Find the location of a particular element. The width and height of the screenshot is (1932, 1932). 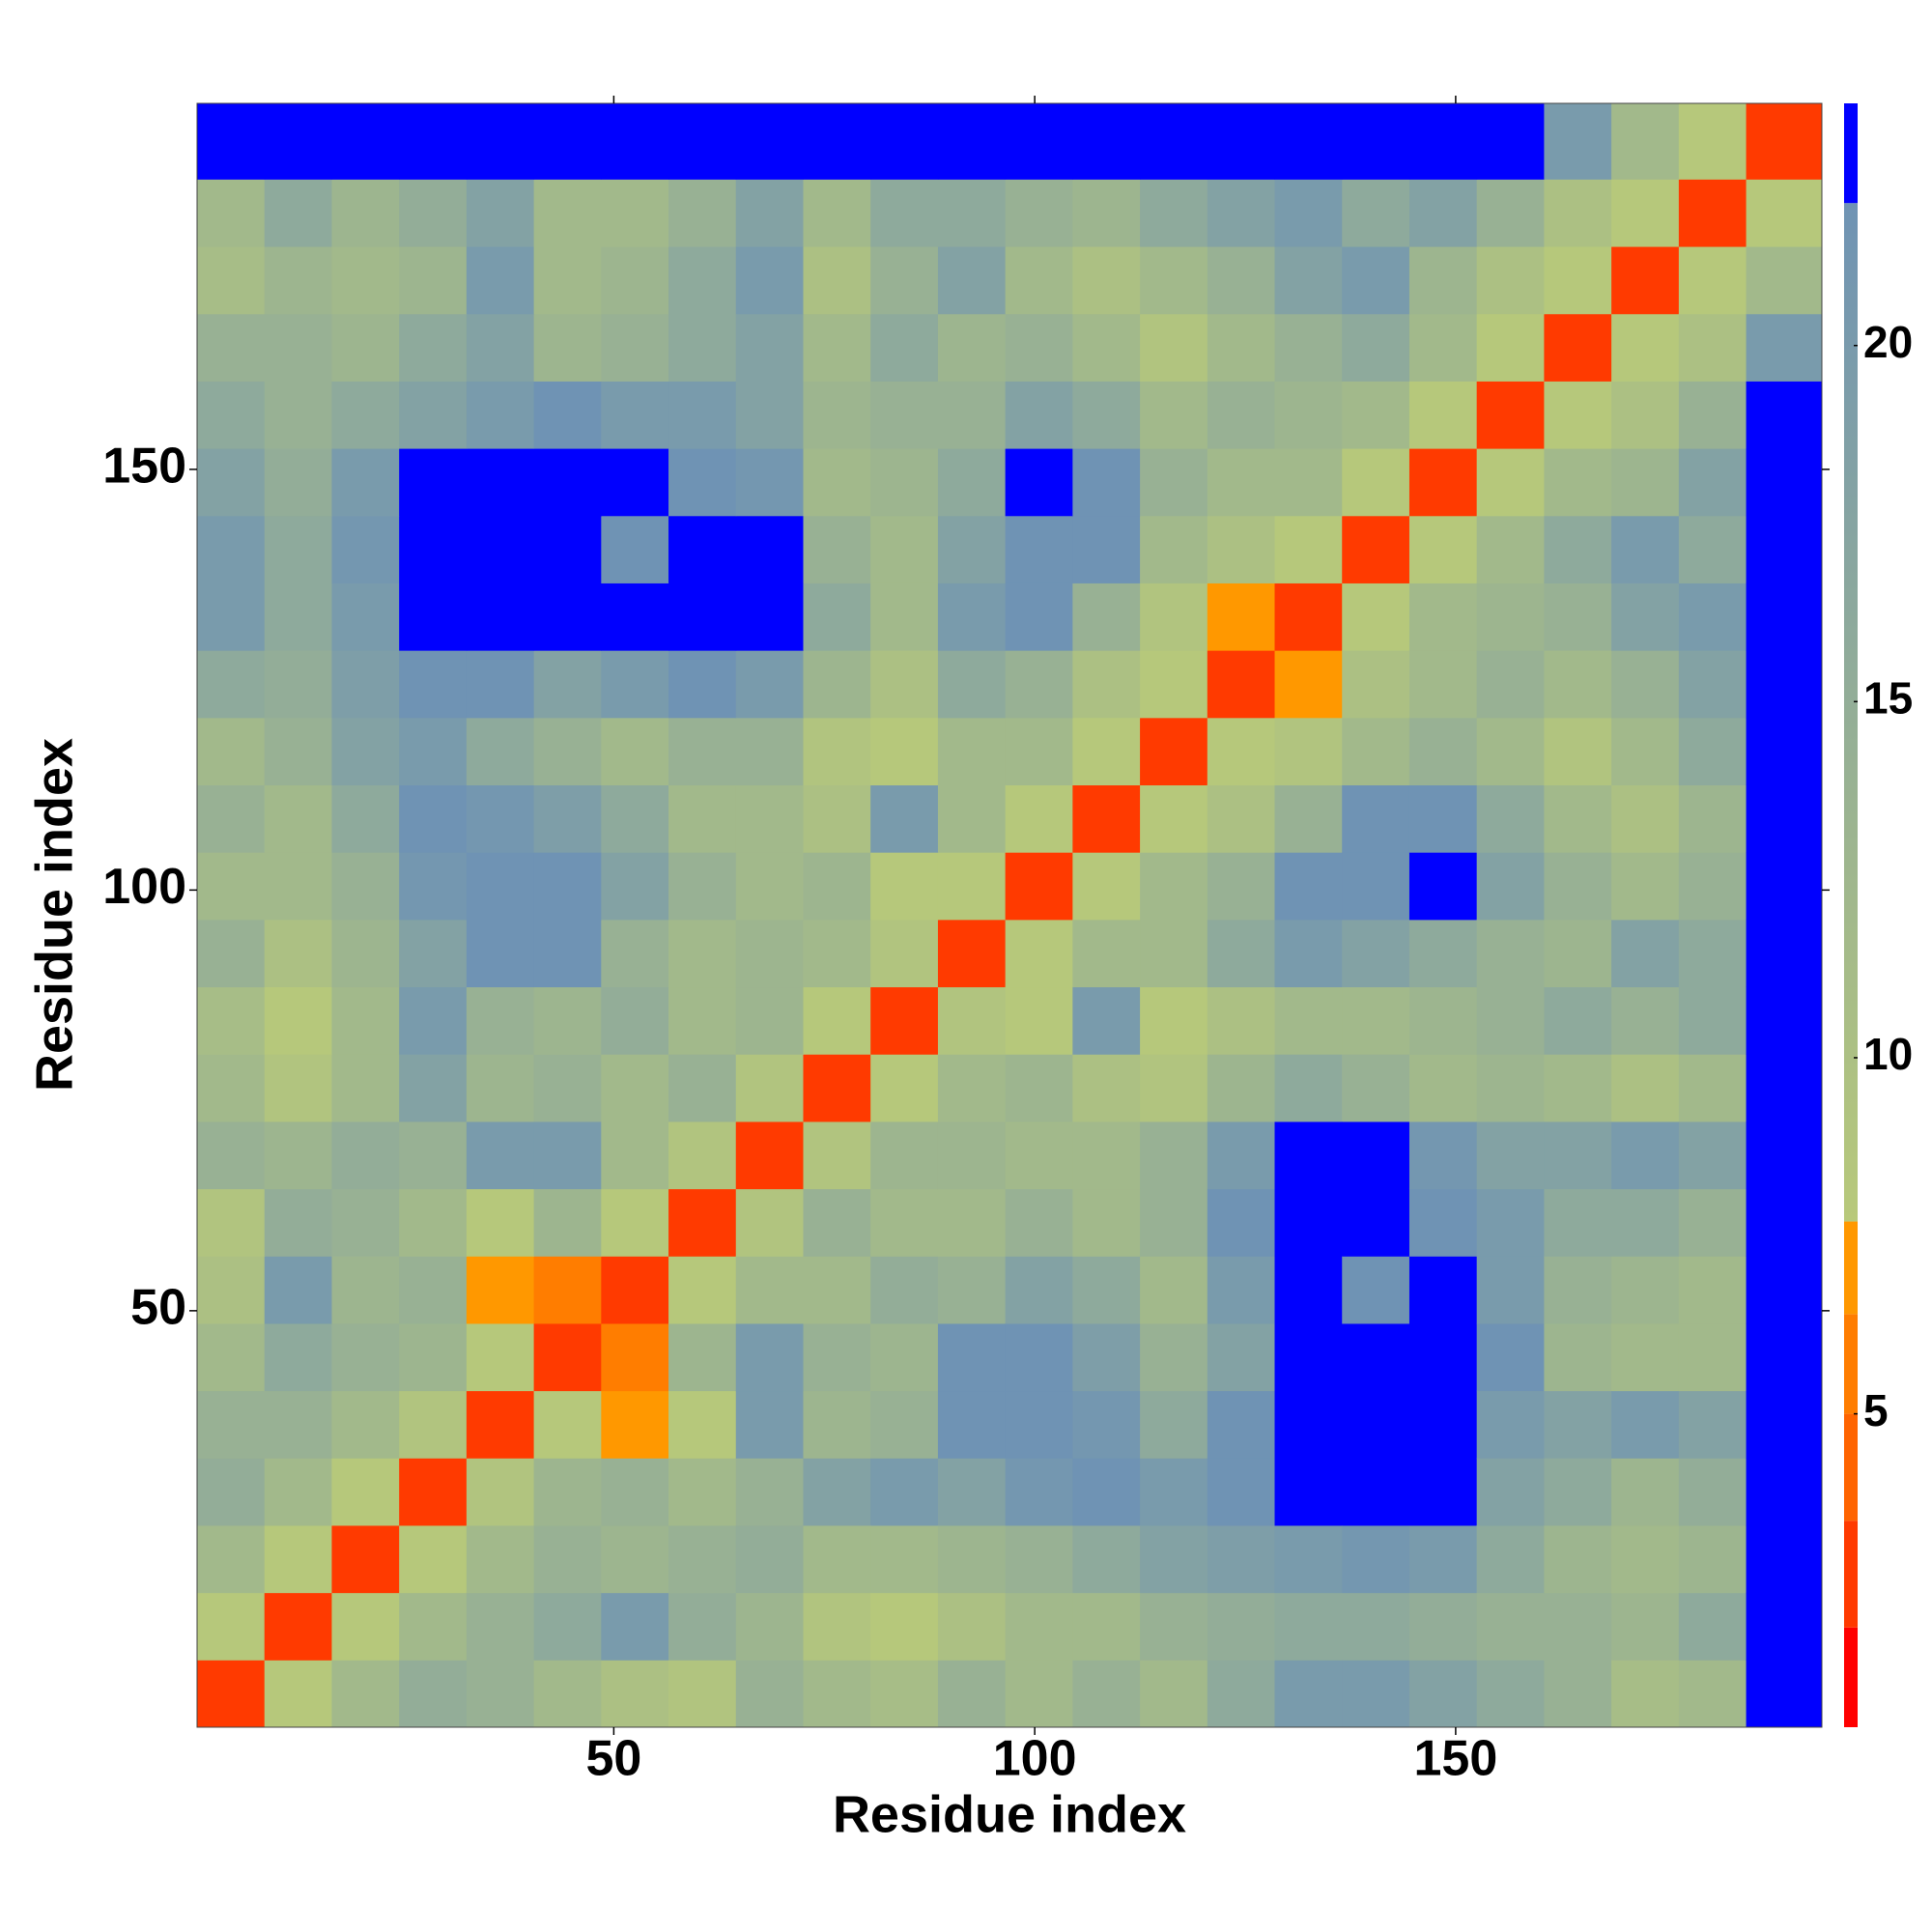

x-axis-title: Residue index is located at coordinates (1009, 1814).